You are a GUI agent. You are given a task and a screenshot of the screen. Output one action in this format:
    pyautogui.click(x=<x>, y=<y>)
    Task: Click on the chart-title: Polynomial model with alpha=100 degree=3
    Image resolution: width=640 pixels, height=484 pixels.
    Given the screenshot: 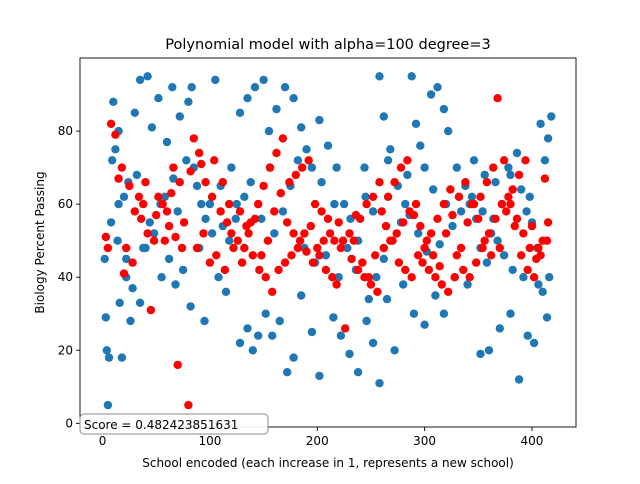 What is the action you would take?
    pyautogui.click(x=327, y=45)
    